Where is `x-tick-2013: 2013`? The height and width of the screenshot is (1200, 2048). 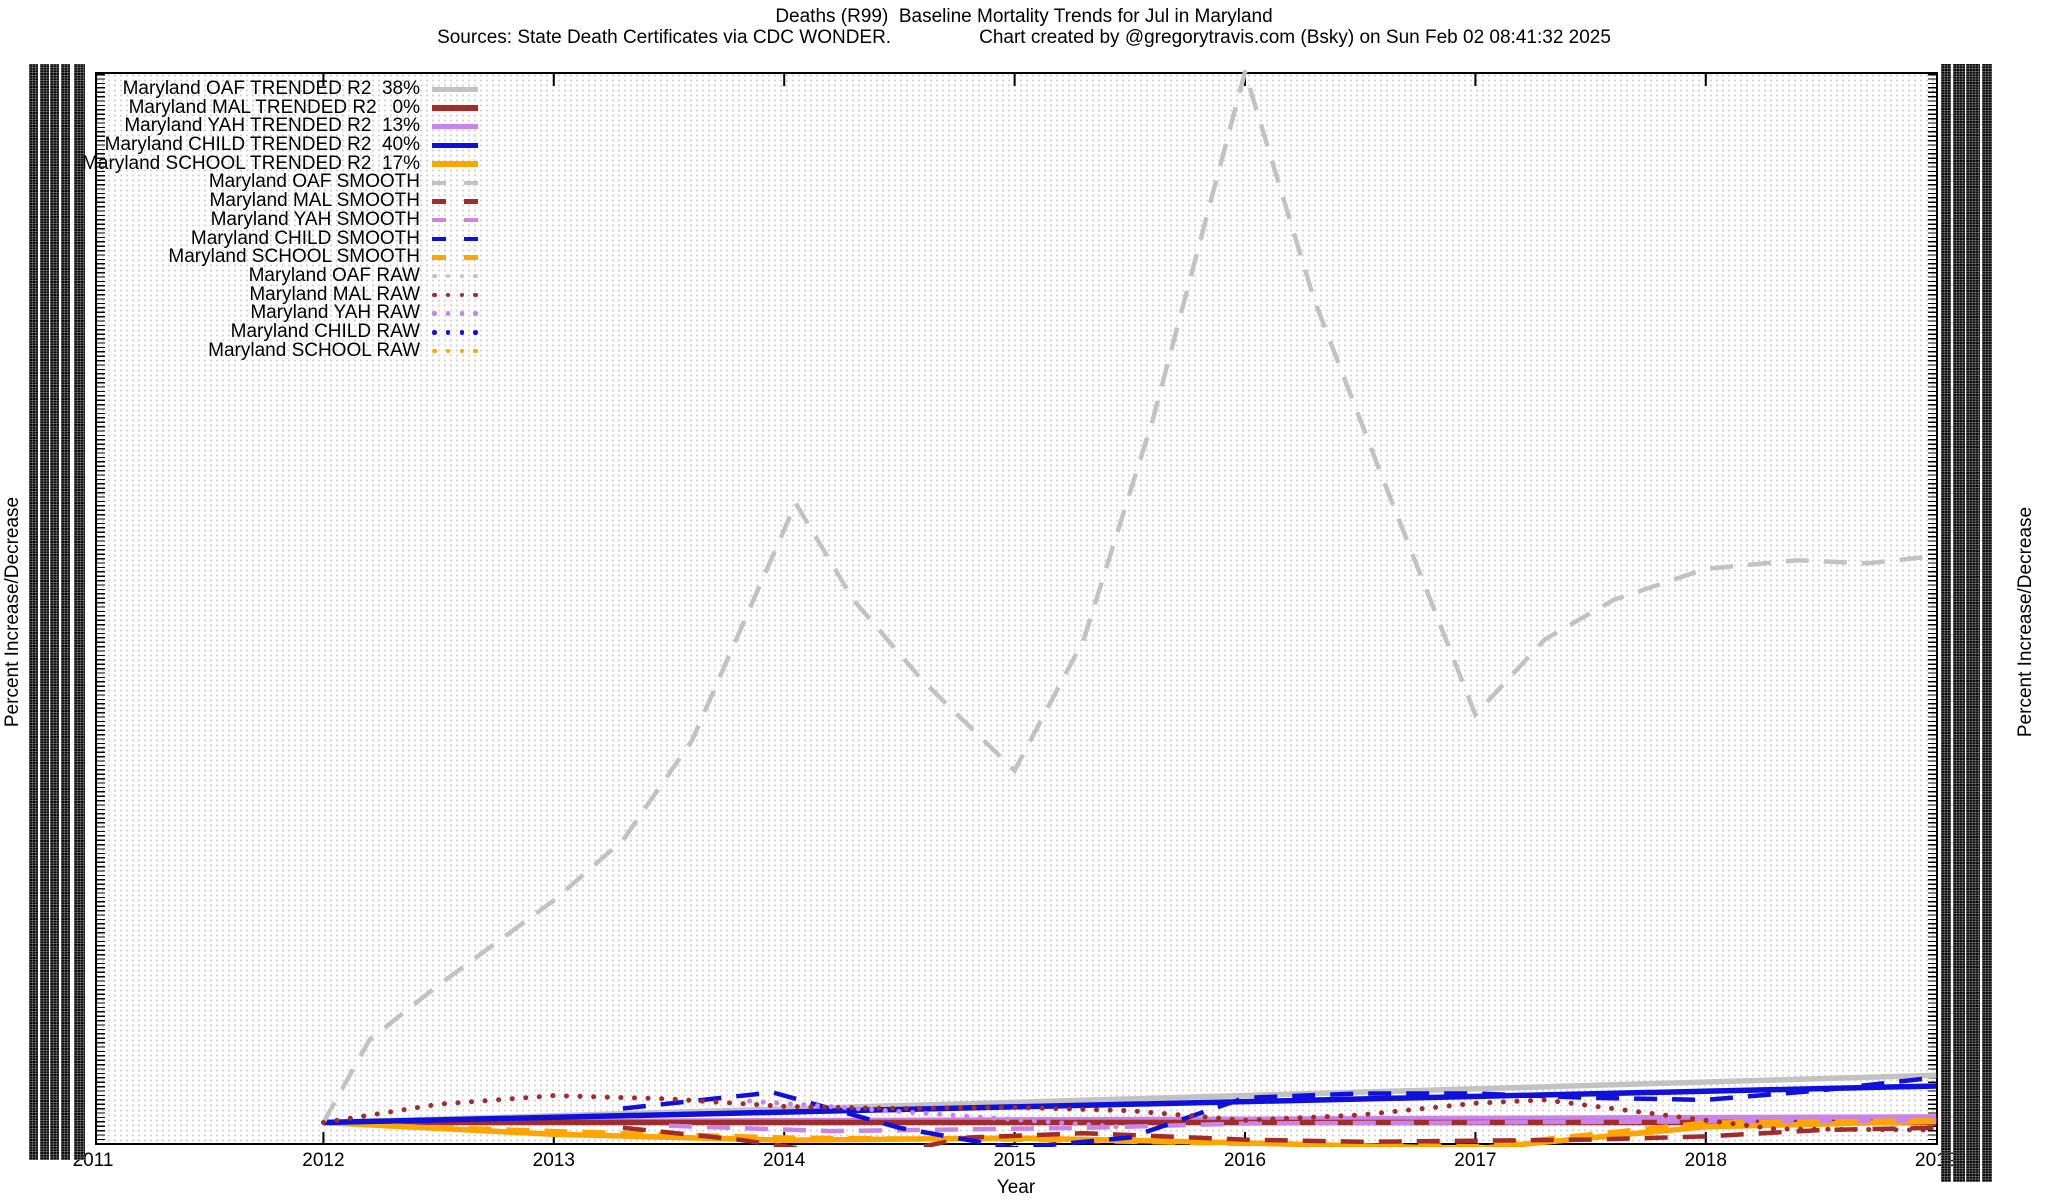
x-tick-2013: 2013 is located at coordinates (553, 1160).